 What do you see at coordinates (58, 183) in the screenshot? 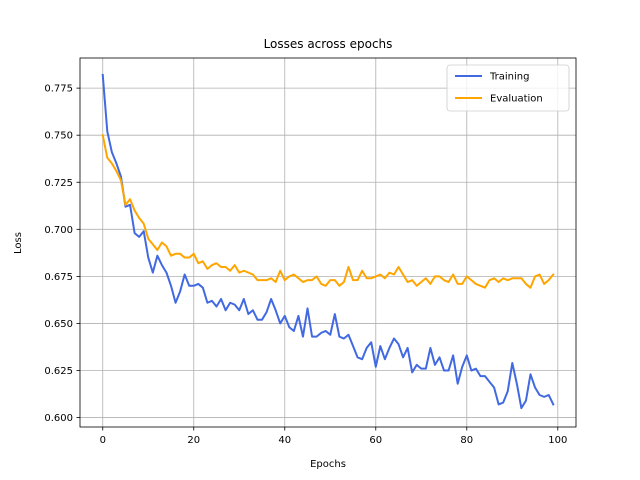
I see `y-tick-label: 0.725` at bounding box center [58, 183].